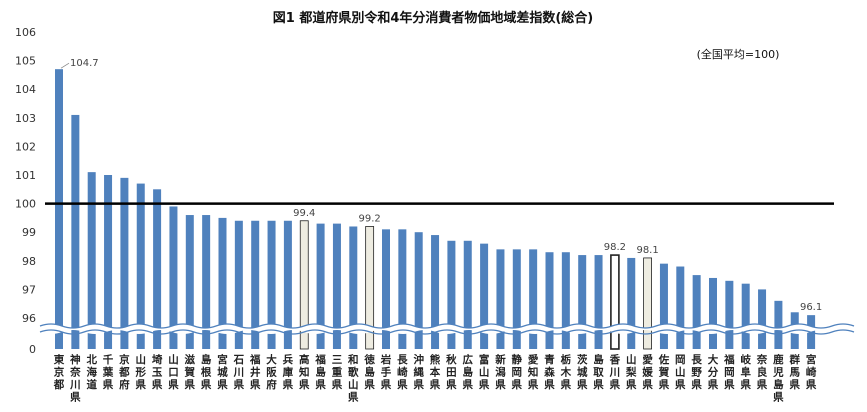 Image resolution: width=867 pixels, height=412 pixels. Describe the element at coordinates (484, 296) in the screenshot. I see `bar-富山県` at that location.